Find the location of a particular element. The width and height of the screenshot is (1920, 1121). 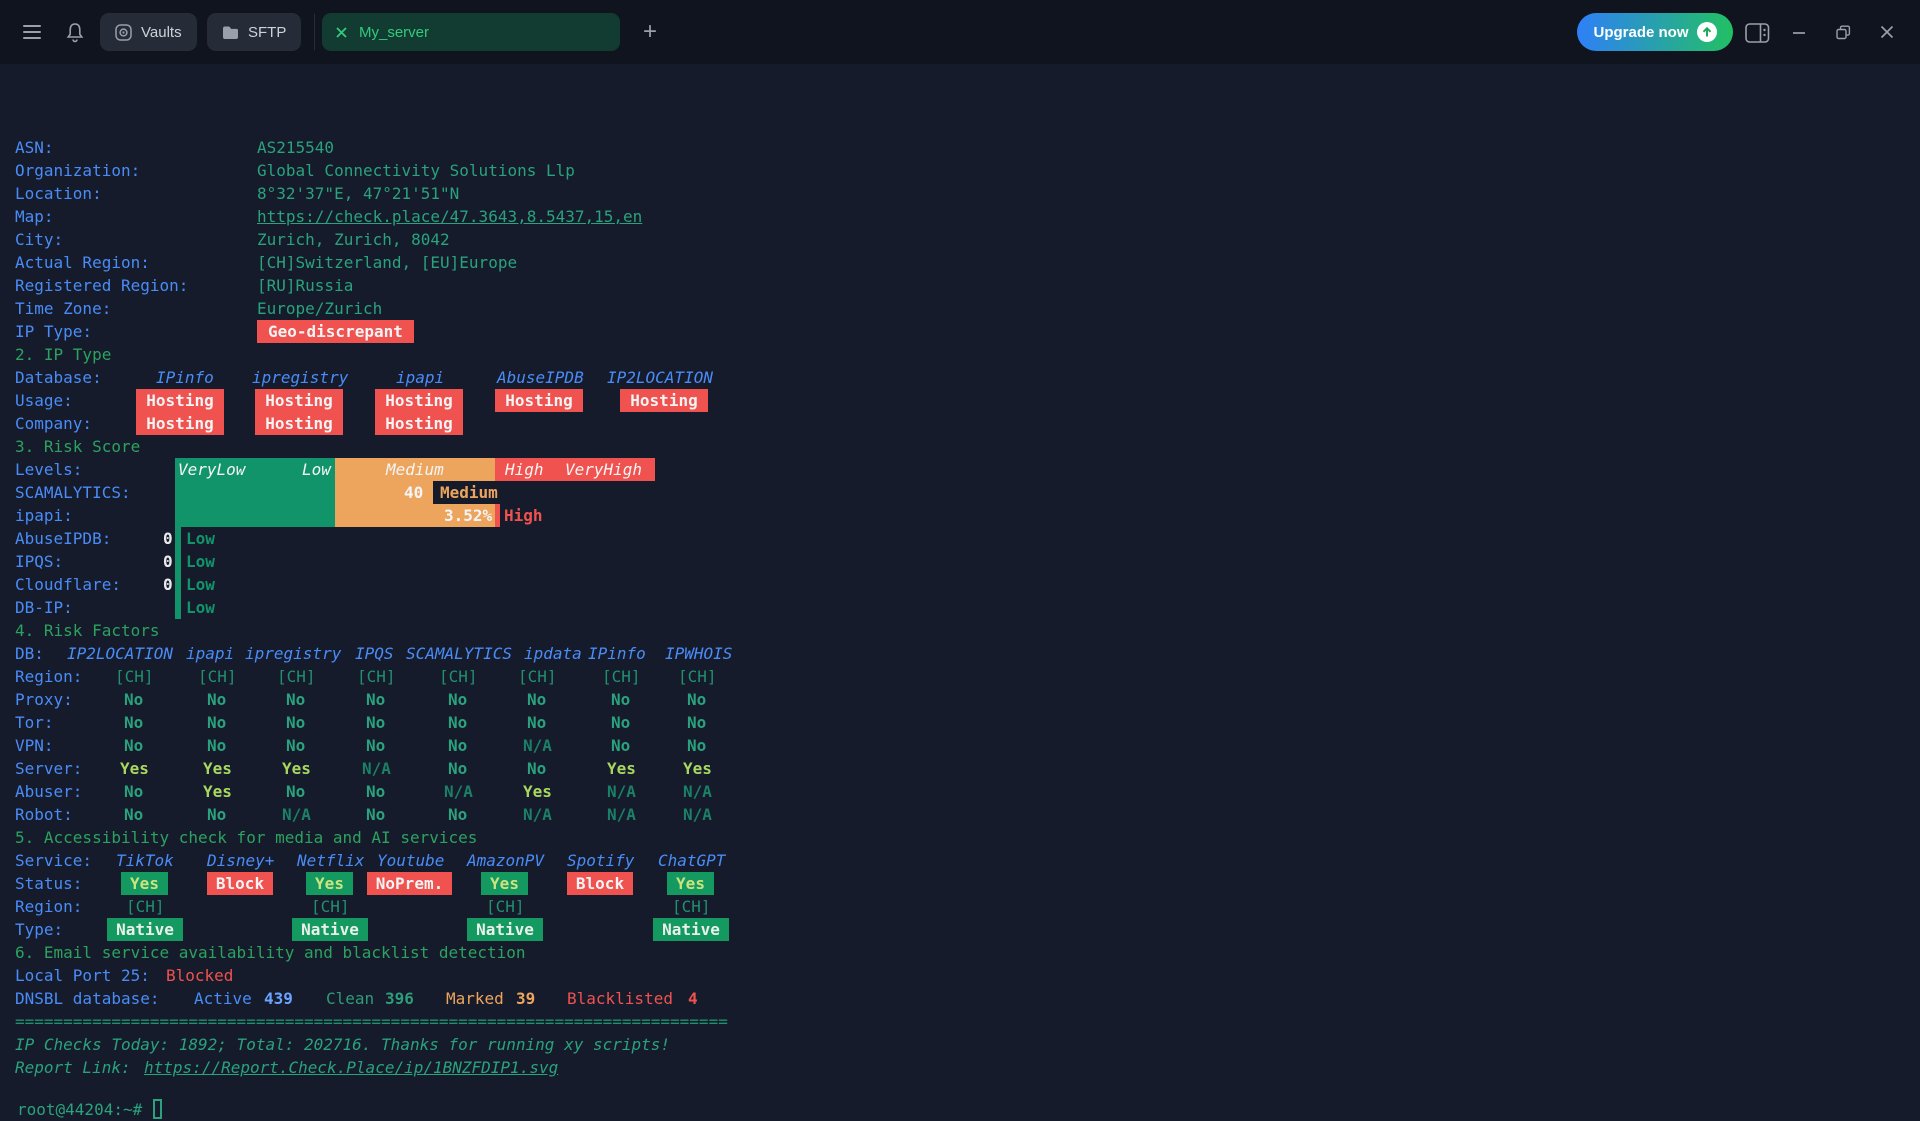

lbl-text: IP Type: is located at coordinates (54, 331).